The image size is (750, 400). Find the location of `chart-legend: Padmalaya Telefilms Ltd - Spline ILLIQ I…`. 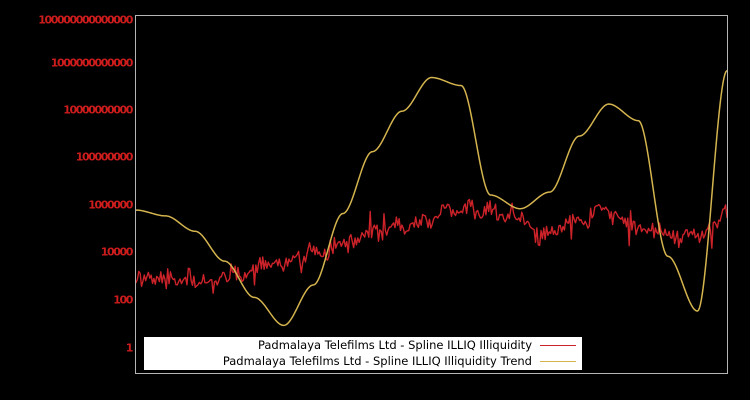

chart-legend: Padmalaya Telefilms Ltd - Spline ILLIQ I… is located at coordinates (363, 353).